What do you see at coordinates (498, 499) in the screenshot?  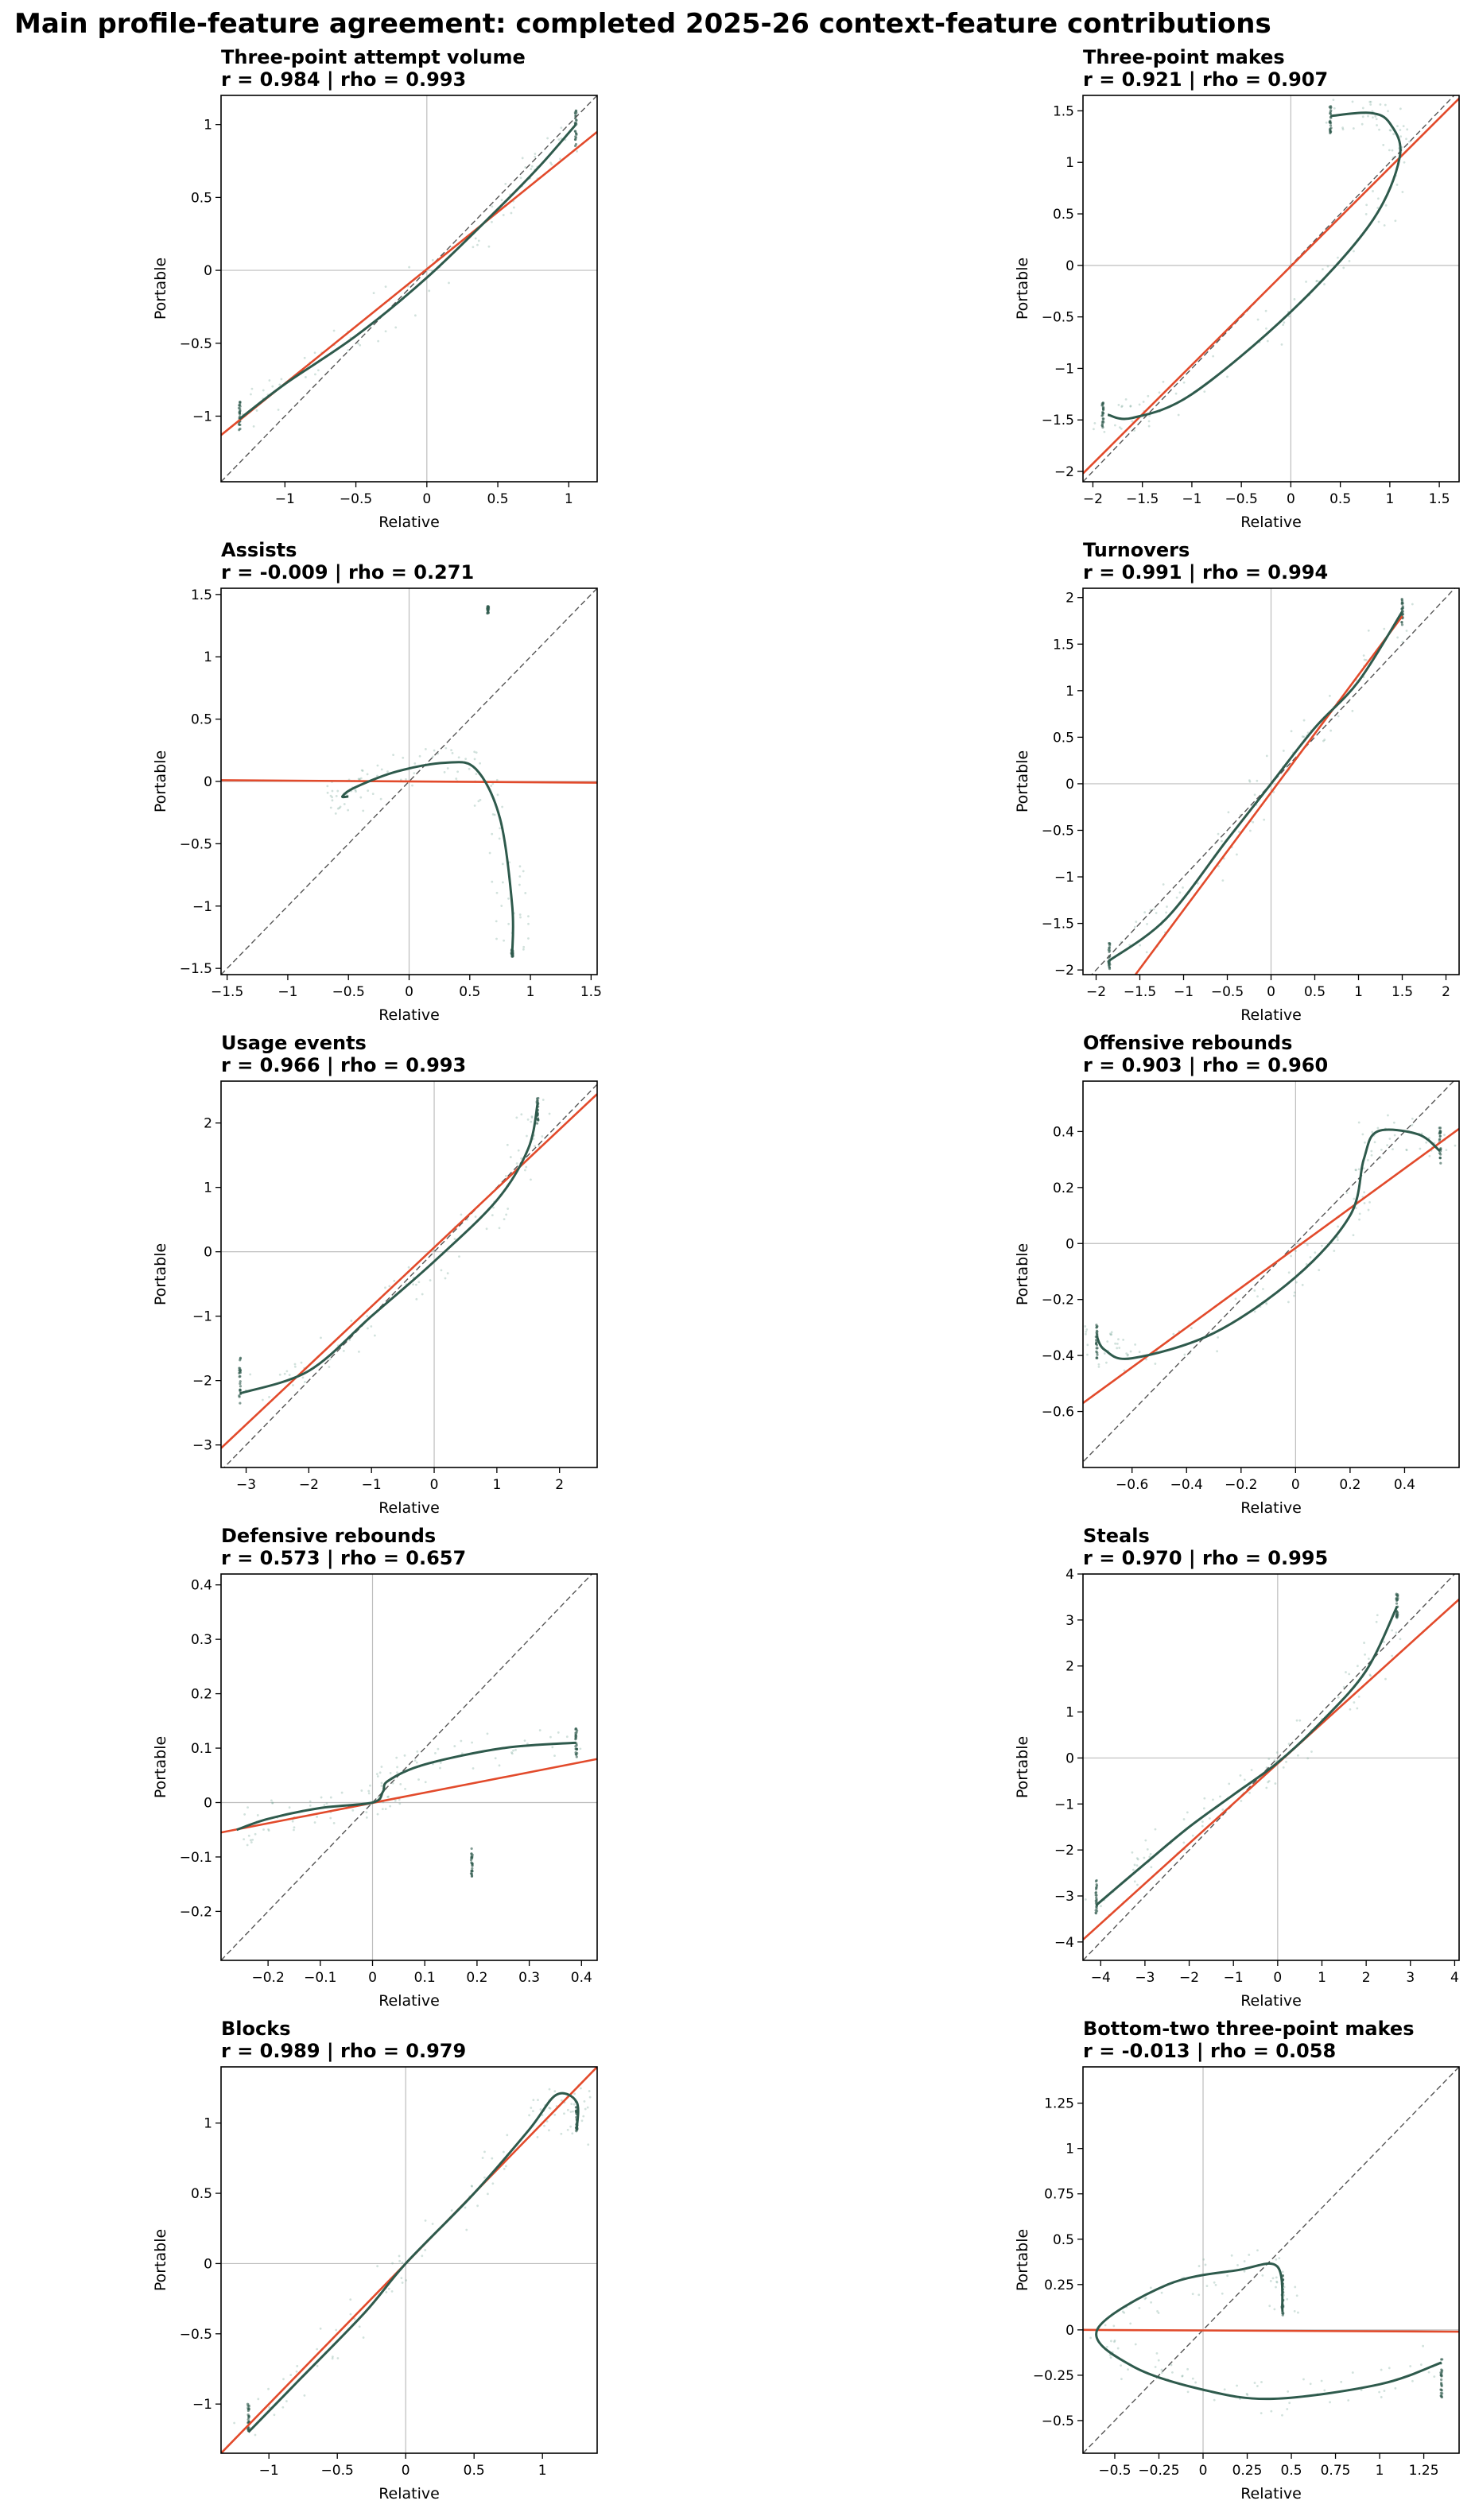 I see `x-tick-label: 0.5` at bounding box center [498, 499].